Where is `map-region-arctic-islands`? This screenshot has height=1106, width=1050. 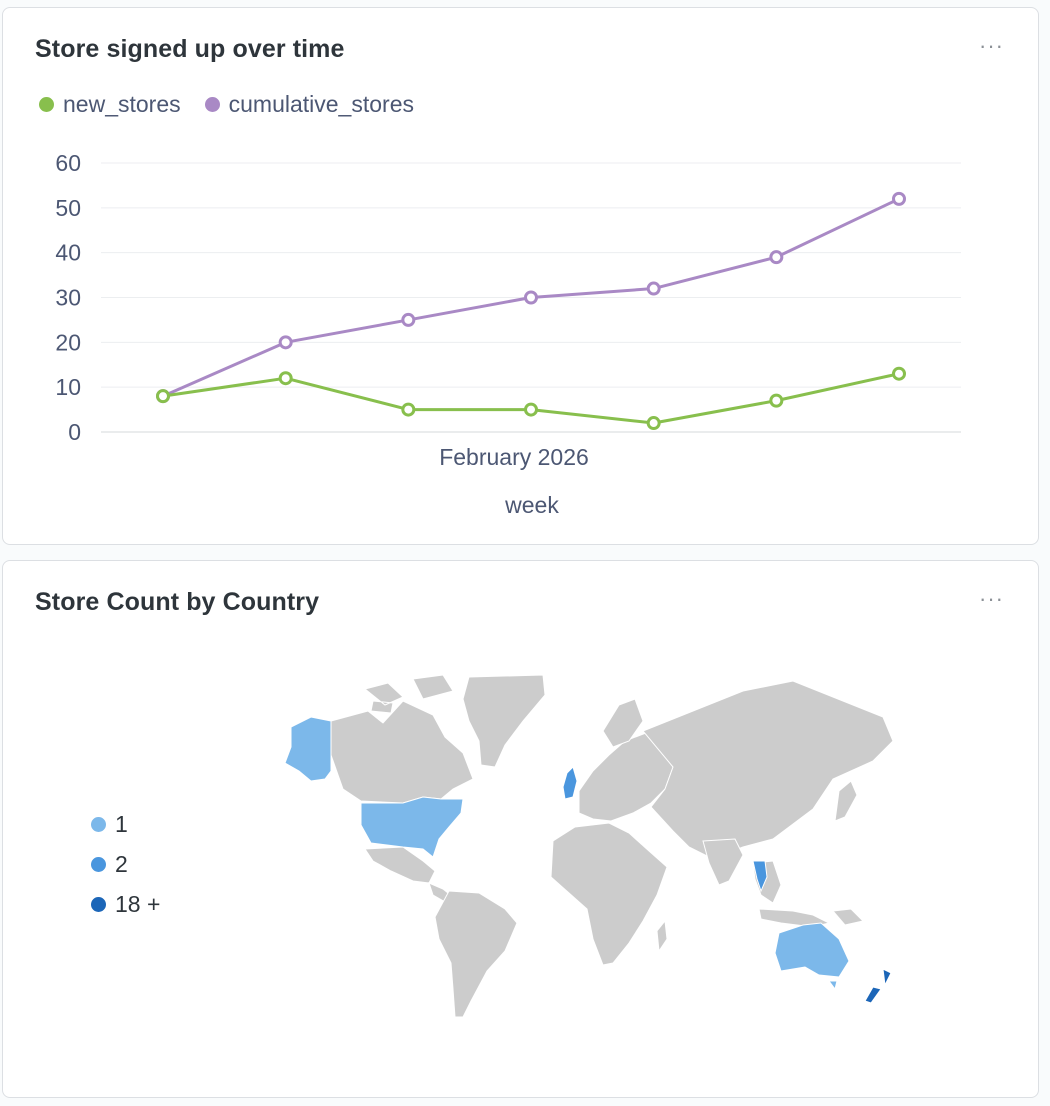 map-region-arctic-islands is located at coordinates (408, 694).